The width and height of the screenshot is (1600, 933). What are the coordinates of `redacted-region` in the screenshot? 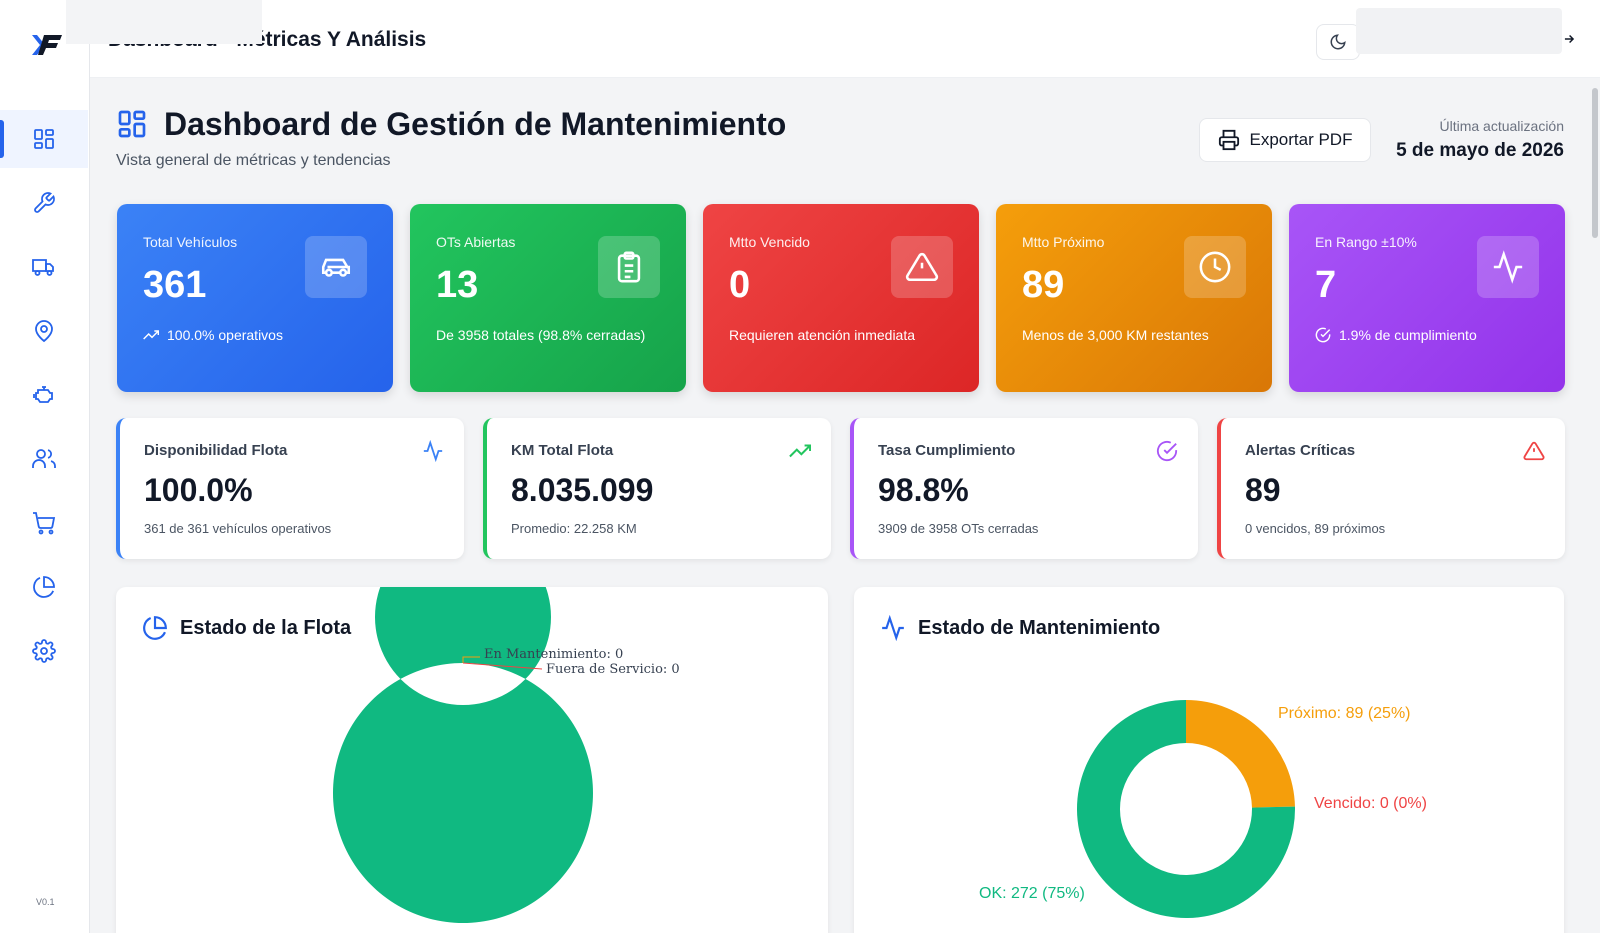 It's located at (164, 22).